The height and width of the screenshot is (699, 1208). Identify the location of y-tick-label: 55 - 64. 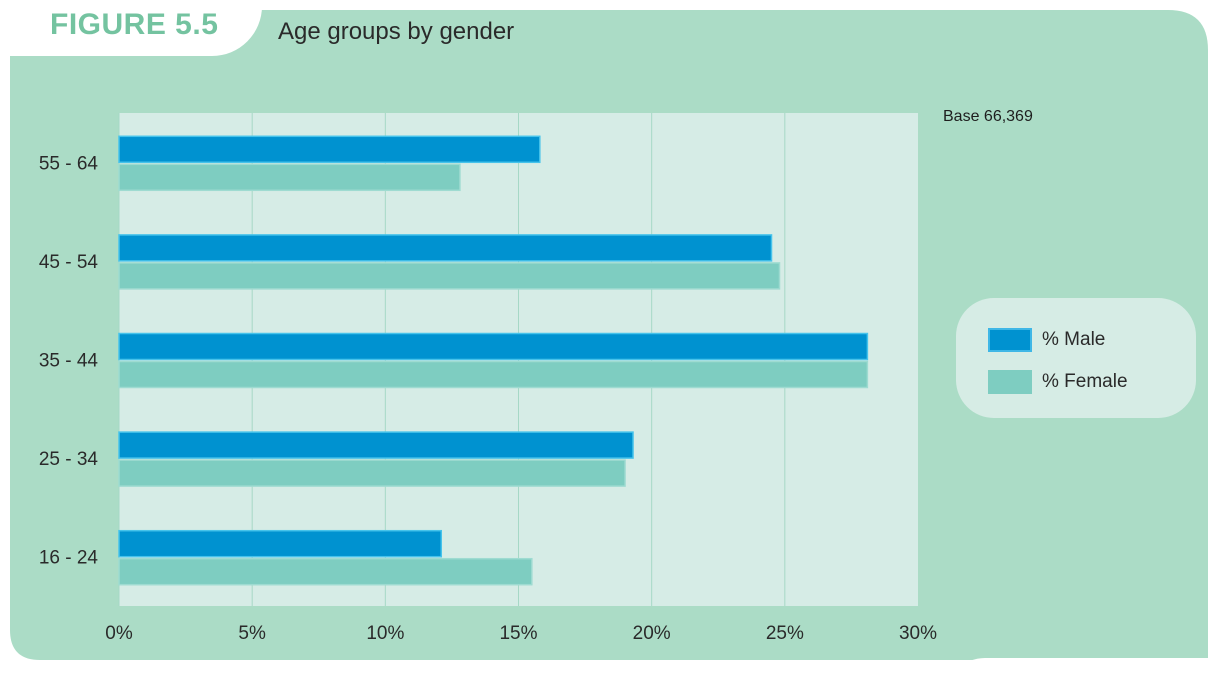
(69, 163).